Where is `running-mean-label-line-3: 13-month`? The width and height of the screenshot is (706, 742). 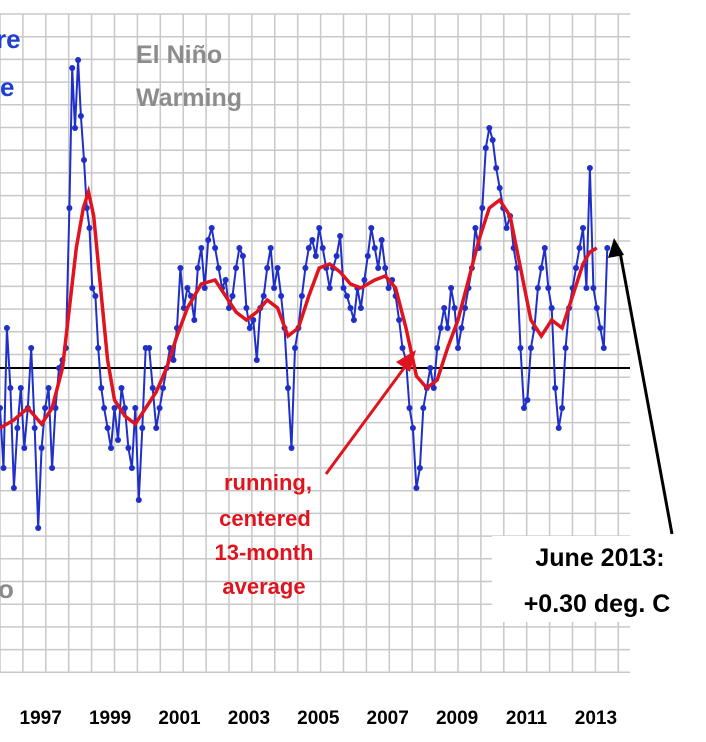 running-mean-label-line-3: 13-month is located at coordinates (264, 552).